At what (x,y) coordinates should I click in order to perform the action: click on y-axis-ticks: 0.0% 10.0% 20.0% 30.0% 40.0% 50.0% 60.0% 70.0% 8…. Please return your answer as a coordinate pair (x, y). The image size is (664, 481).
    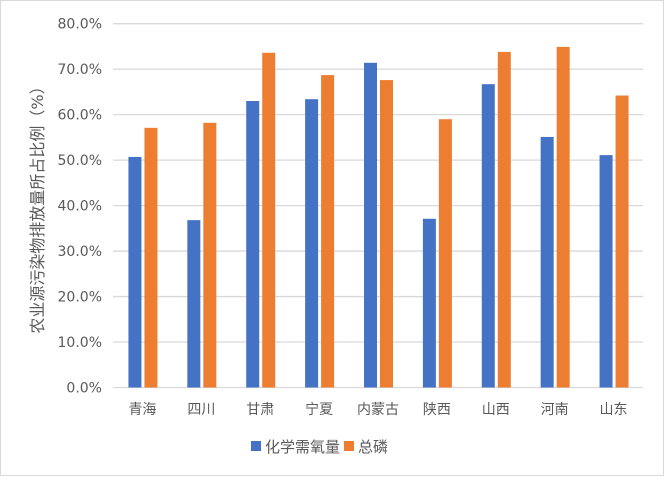
    Looking at the image, I should click on (80, 207).